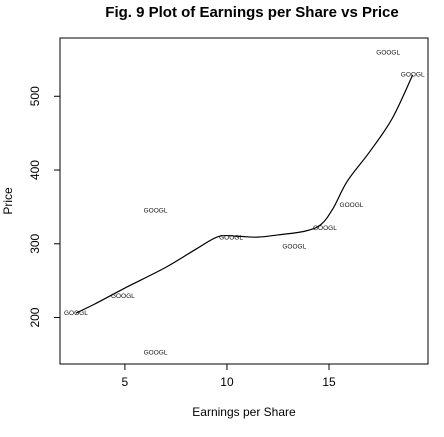  Describe the element at coordinates (227, 382) in the screenshot. I see `x-tick-label: 10` at that location.